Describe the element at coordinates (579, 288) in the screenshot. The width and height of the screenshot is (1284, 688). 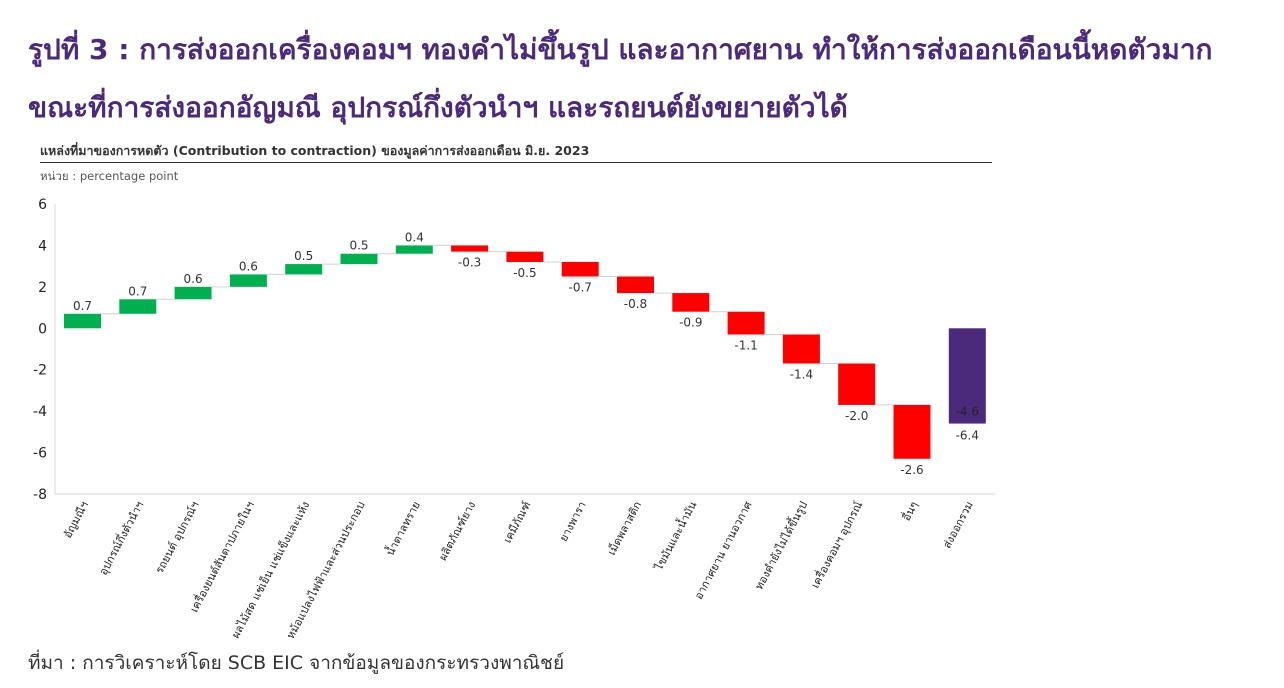
I see `data-label: -0.7` at that location.